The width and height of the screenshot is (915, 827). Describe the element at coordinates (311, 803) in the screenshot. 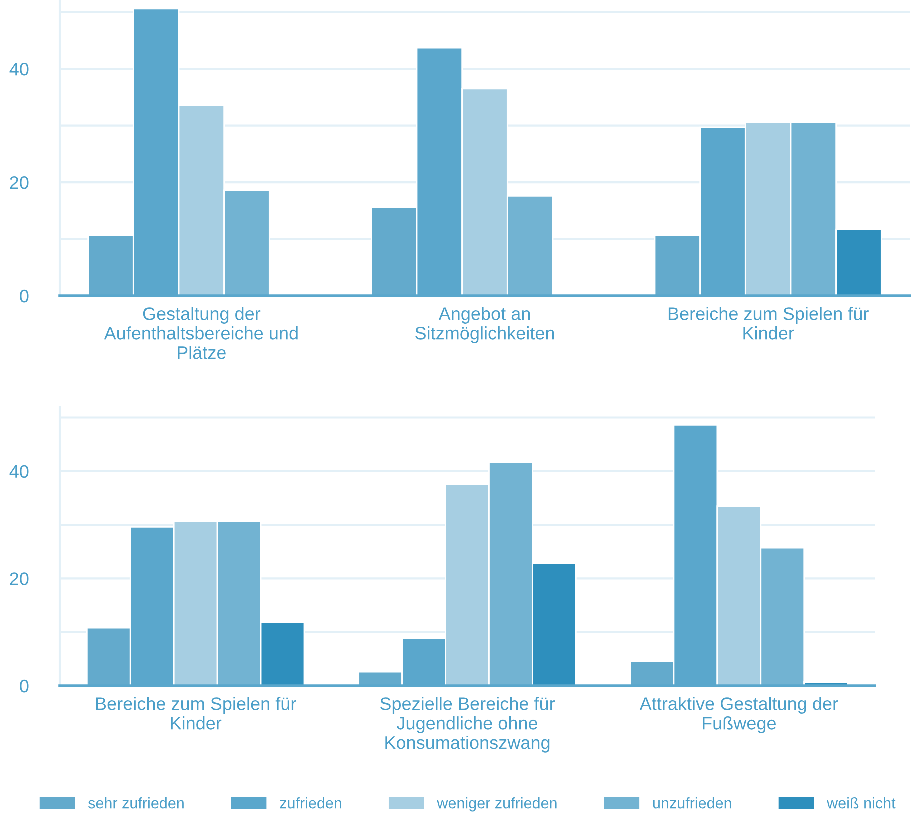

I see `legend-label: zufrieden` at that location.